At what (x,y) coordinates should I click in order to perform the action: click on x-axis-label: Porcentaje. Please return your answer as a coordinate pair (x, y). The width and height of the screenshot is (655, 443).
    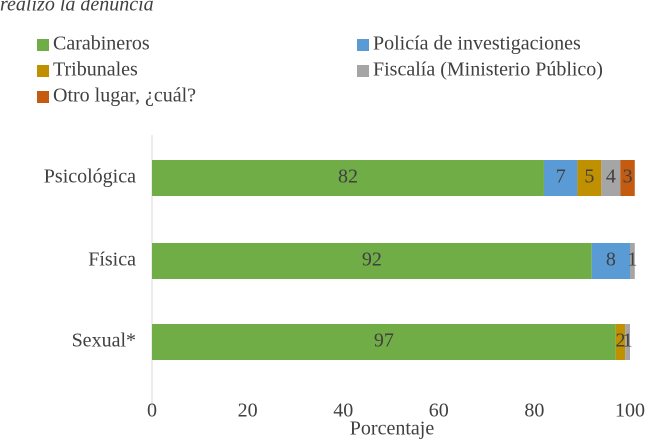
    Looking at the image, I should click on (392, 429).